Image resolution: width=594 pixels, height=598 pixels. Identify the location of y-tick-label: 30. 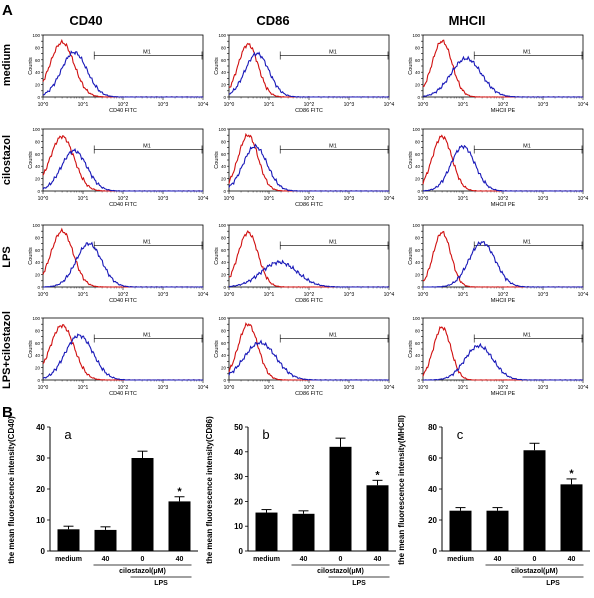
(40, 458).